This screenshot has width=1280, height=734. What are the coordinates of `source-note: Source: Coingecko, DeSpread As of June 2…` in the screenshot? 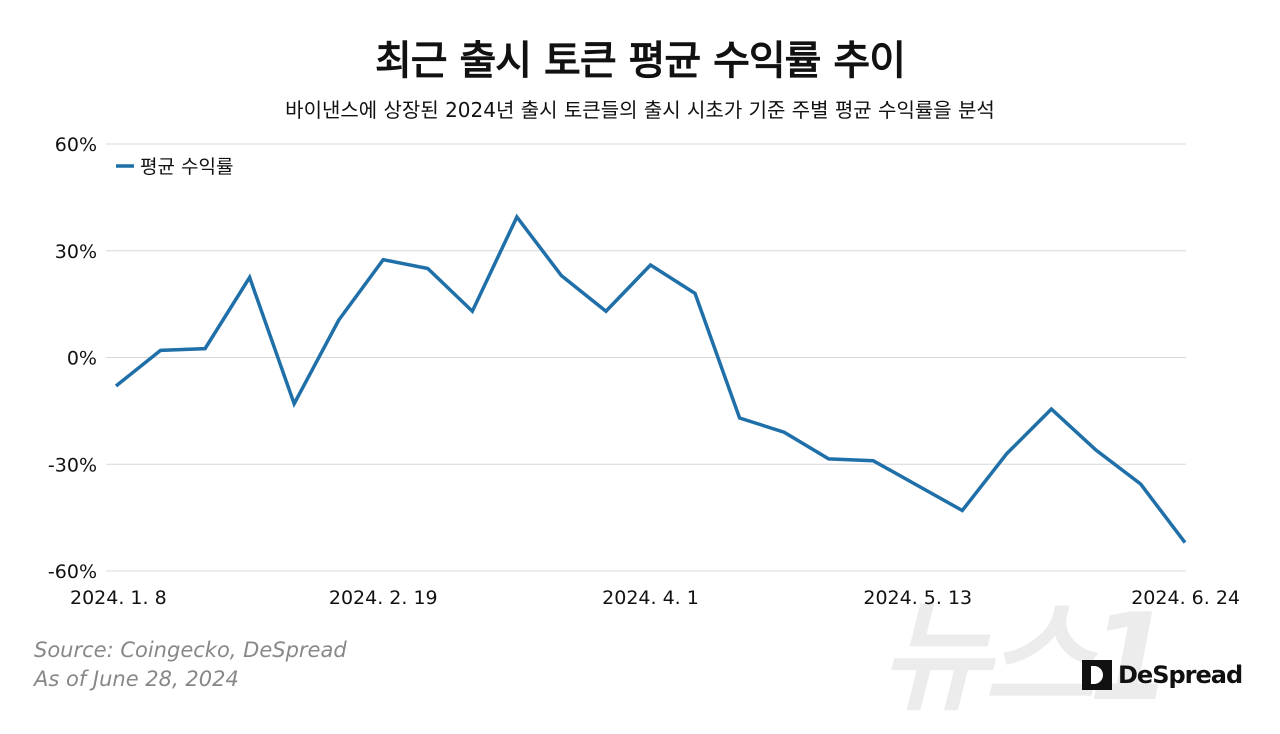 It's located at (190, 665).